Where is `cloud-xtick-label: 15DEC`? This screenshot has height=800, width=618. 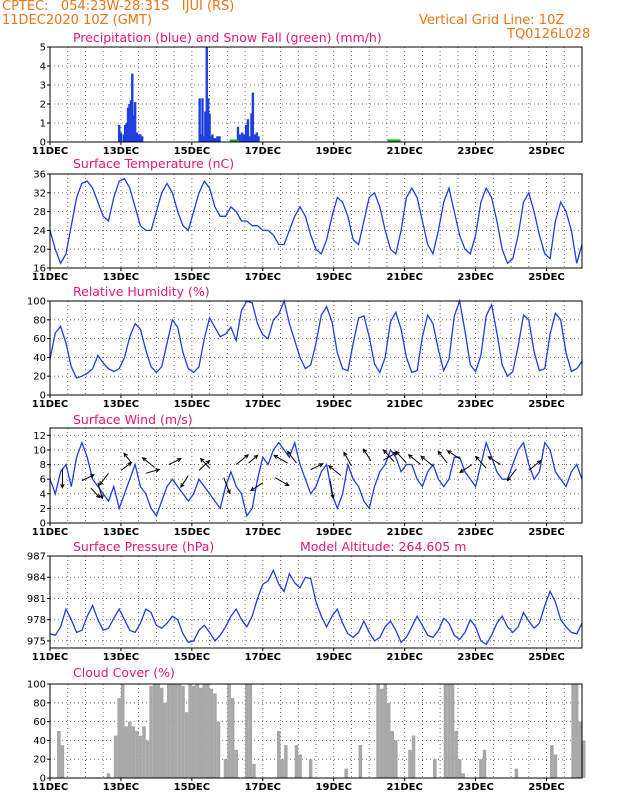
cloud-xtick-label: 15DEC is located at coordinates (192, 787).